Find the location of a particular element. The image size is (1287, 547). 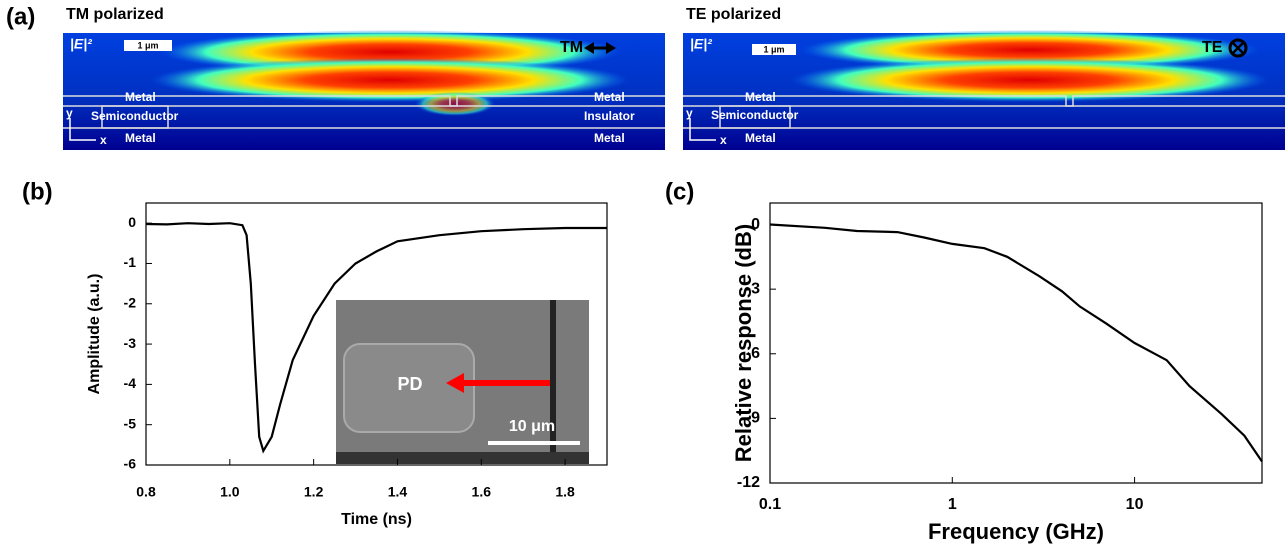

layer: Insulator is located at coordinates (609, 116).